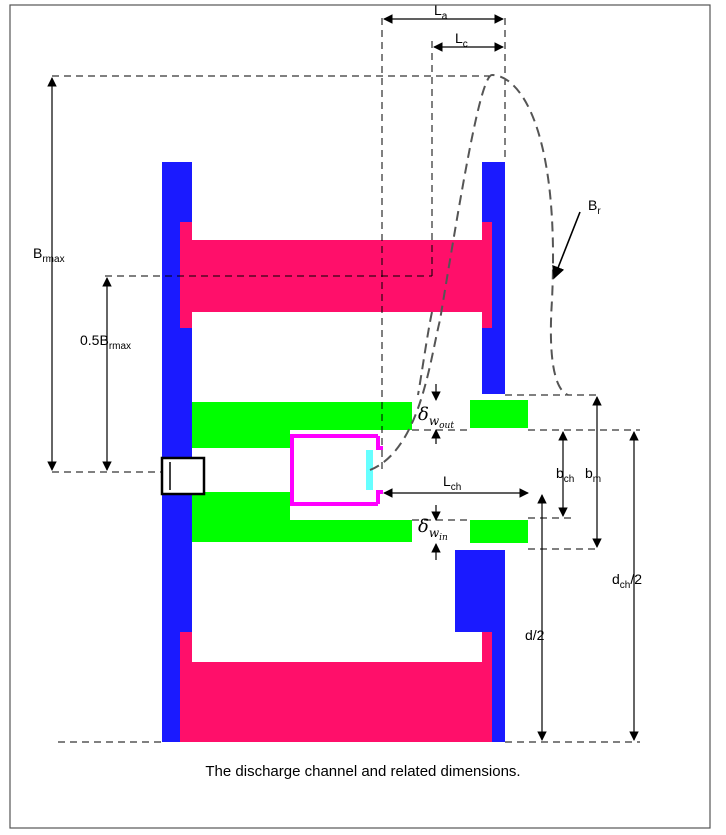 The image size is (726, 835). Describe the element at coordinates (593, 475) in the screenshot. I see `label-bm: bm` at that location.